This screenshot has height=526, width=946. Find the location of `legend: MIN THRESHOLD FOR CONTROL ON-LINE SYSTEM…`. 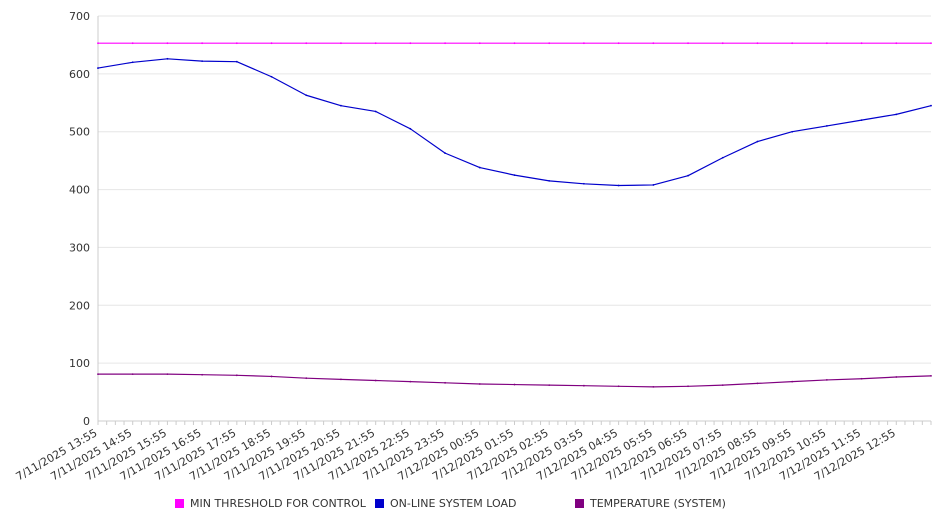

legend: MIN THRESHOLD FOR CONTROL ON-LINE SYSTEM… is located at coordinates (473, 506).